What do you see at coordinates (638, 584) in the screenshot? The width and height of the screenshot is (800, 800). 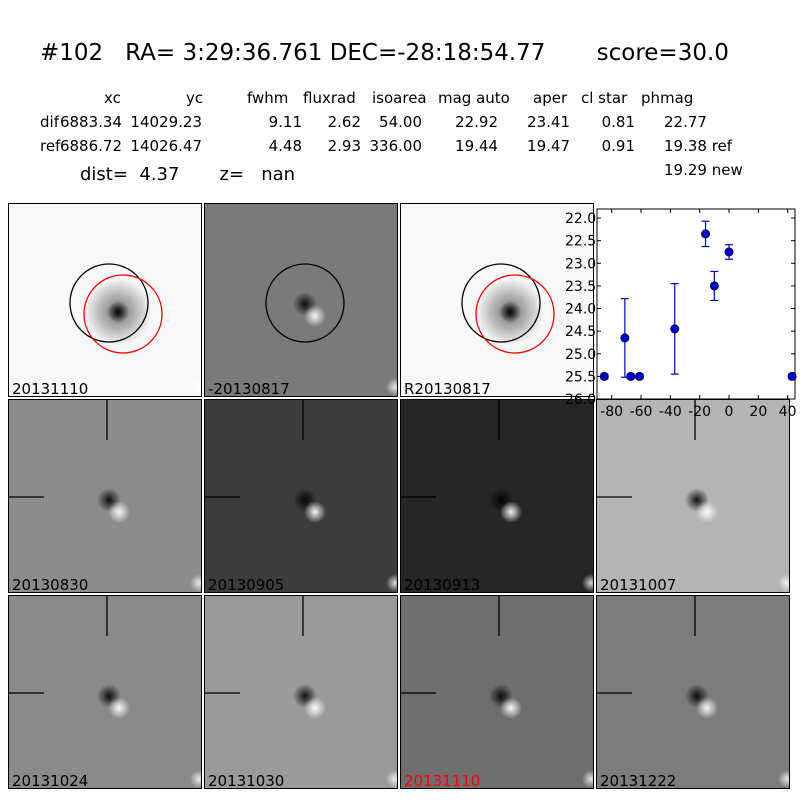 I see `stamp-date-label: 20131007` at bounding box center [638, 584].